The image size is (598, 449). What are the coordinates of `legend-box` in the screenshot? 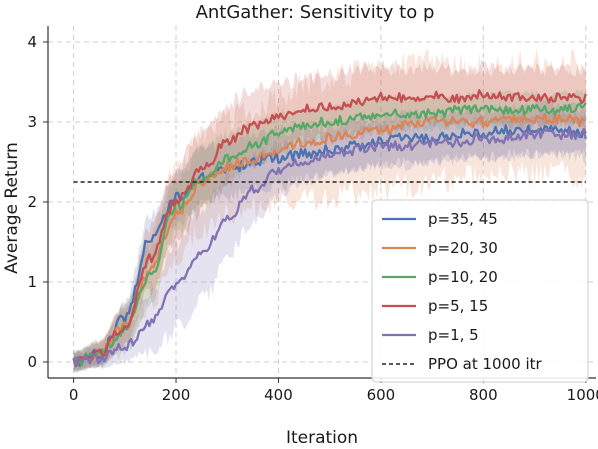 It's located at (480, 291).